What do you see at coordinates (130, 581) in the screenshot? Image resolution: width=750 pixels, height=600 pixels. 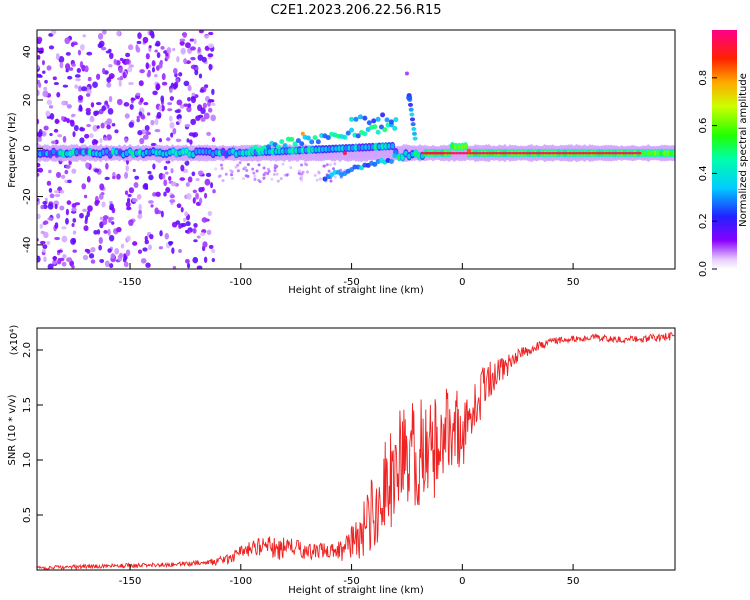 I see `snr-xtick-label: -150` at bounding box center [130, 581].